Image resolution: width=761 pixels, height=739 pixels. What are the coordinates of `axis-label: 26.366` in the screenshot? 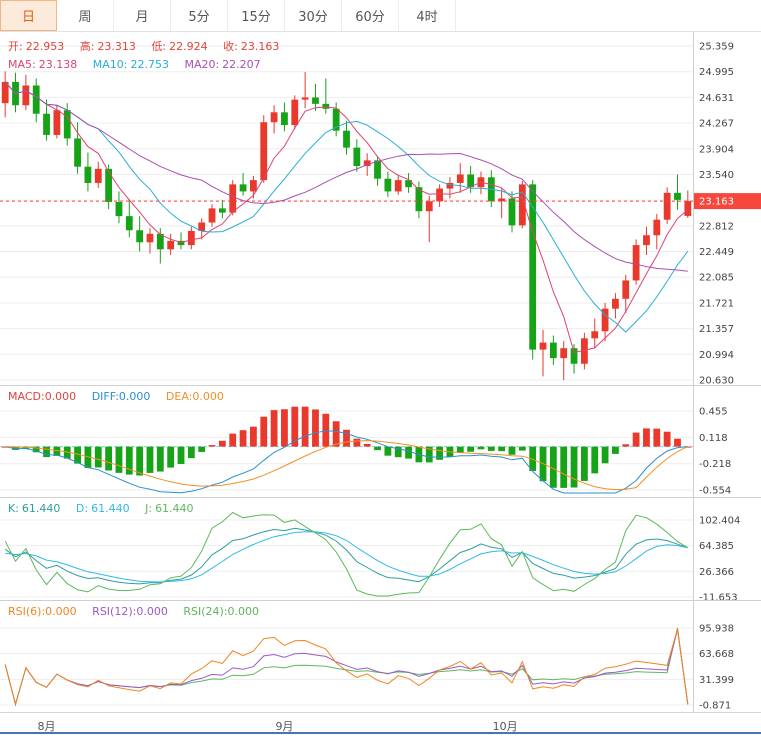 It's located at (716, 572).